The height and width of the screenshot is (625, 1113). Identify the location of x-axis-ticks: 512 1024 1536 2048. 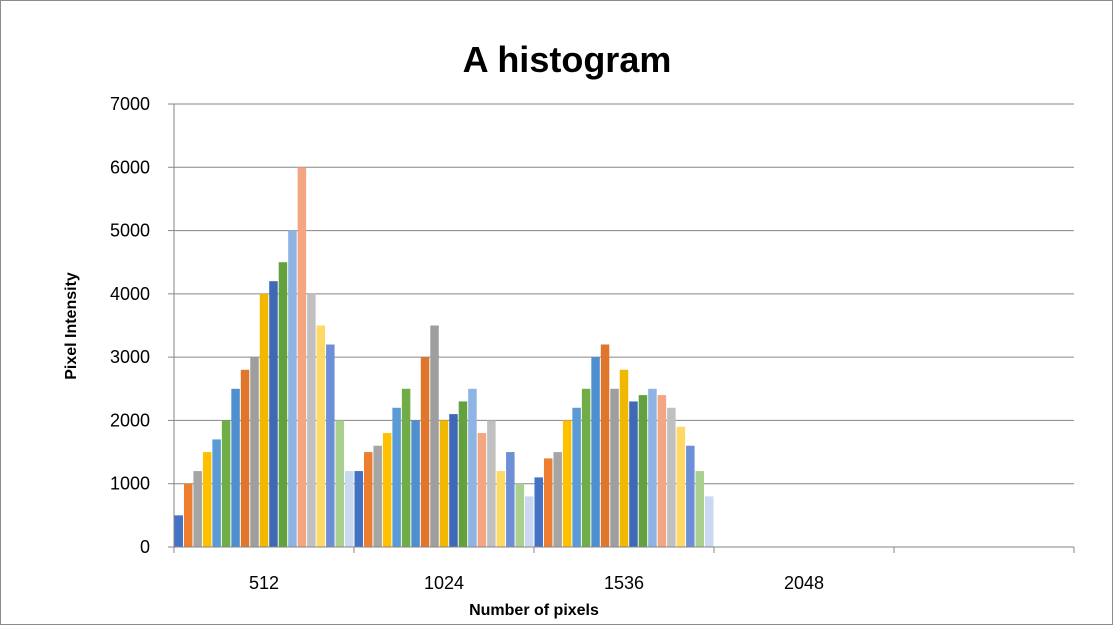
(536, 583).